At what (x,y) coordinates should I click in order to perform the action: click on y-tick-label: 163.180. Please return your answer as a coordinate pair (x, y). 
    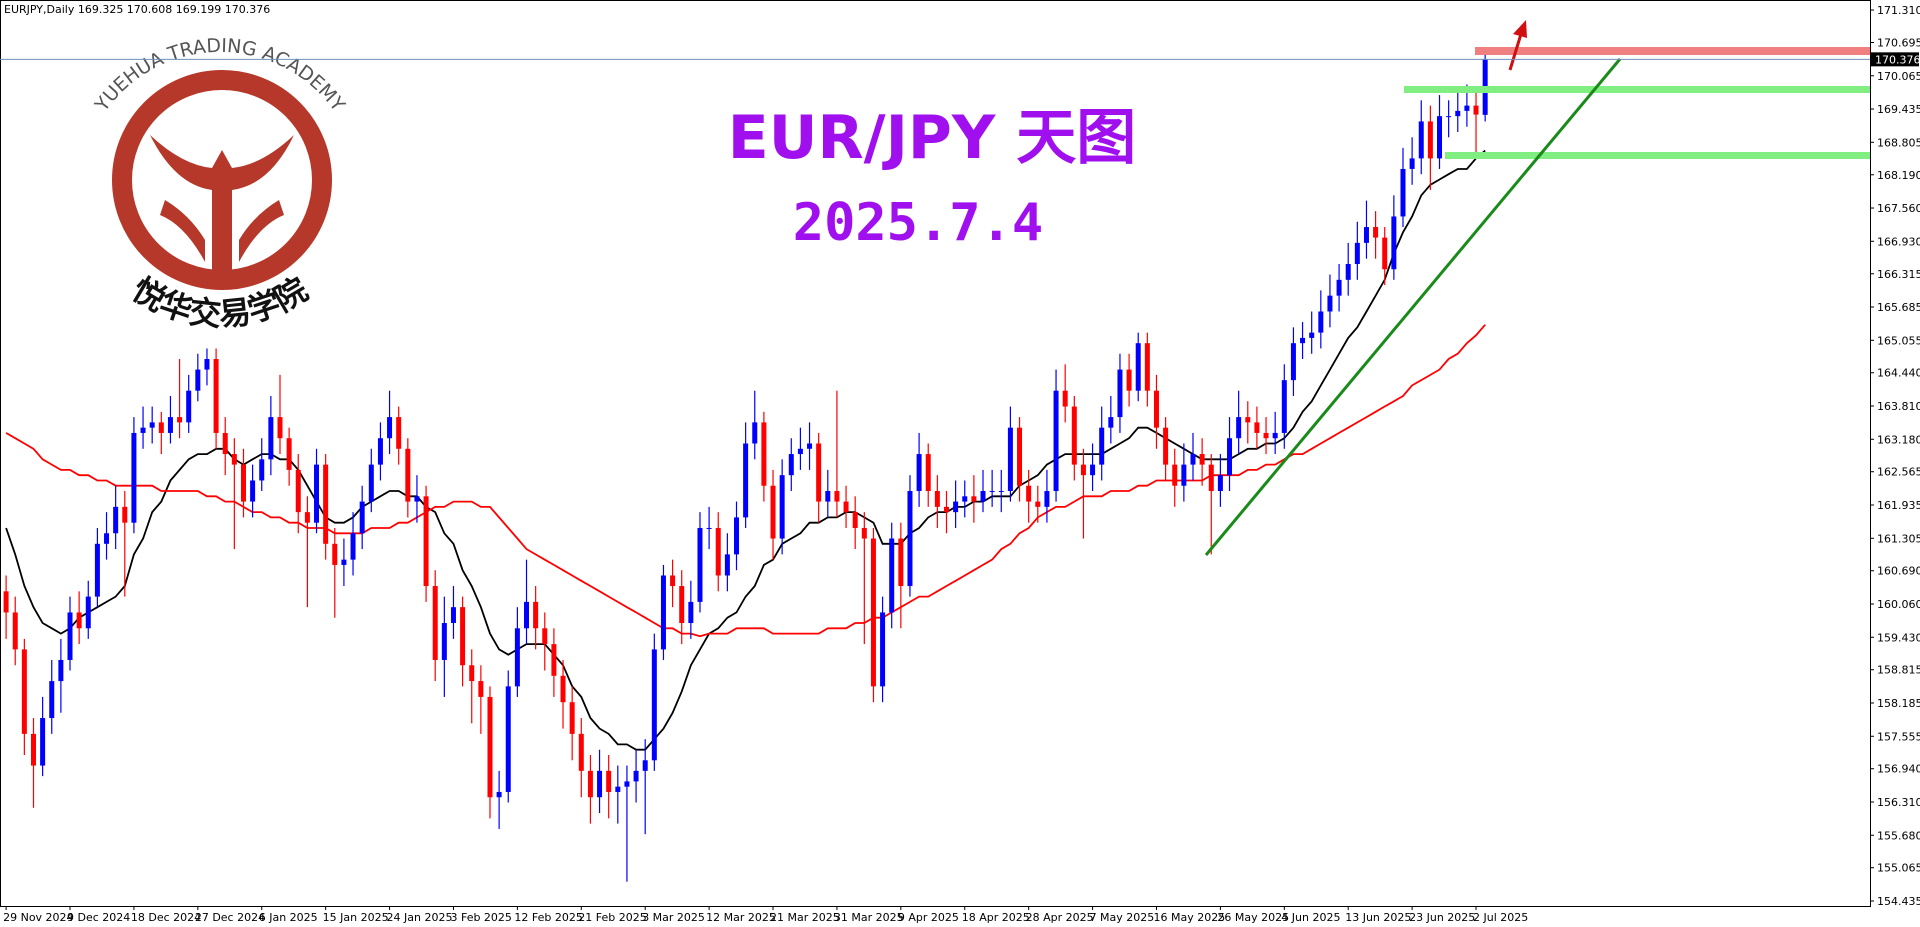
    Looking at the image, I should click on (1898, 439).